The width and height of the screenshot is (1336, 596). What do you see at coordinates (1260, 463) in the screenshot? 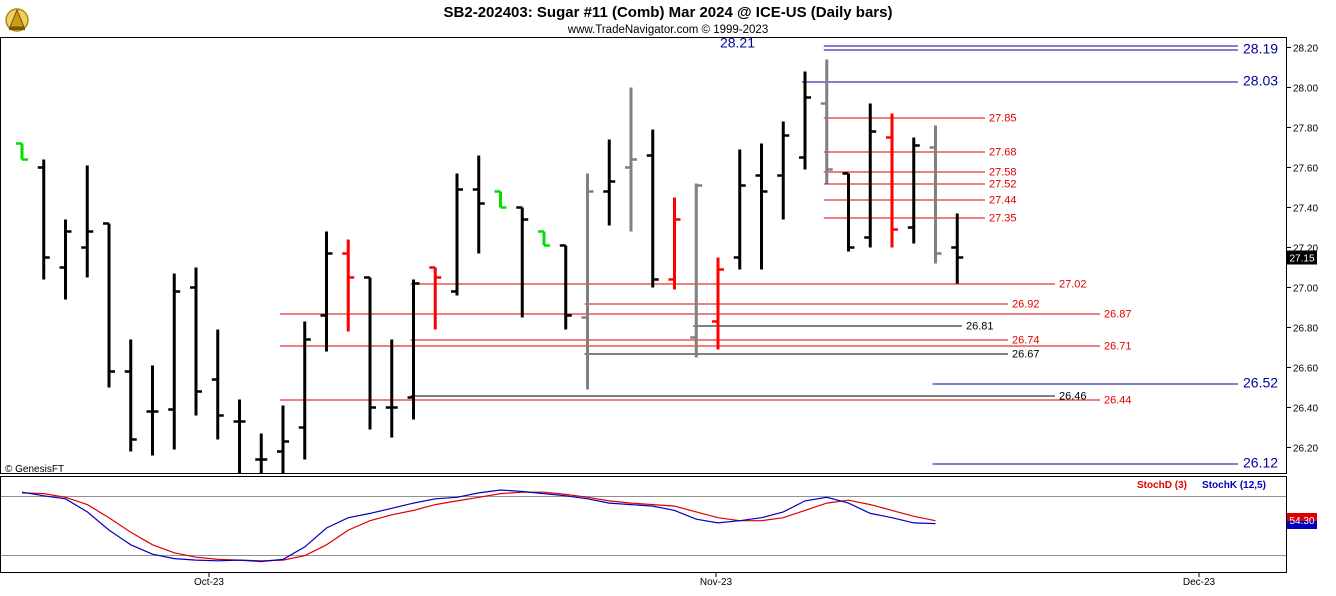
I see `level-label: 26.12` at bounding box center [1260, 463].